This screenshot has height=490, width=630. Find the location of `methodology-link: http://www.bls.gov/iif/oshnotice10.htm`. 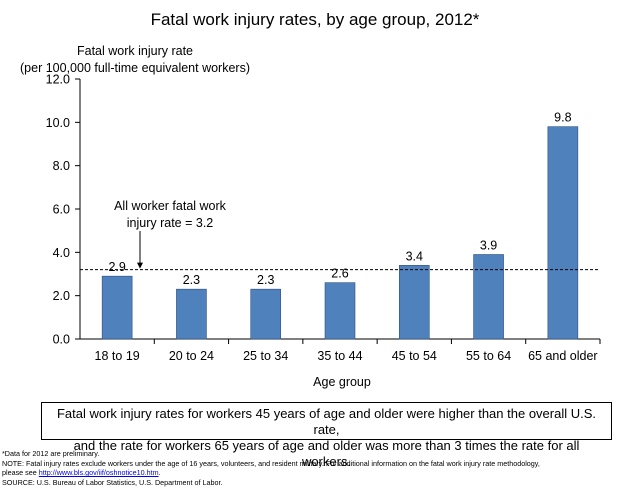

methodology-link: http://www.bls.gov/iif/oshnotice10.htm is located at coordinates (98, 472).